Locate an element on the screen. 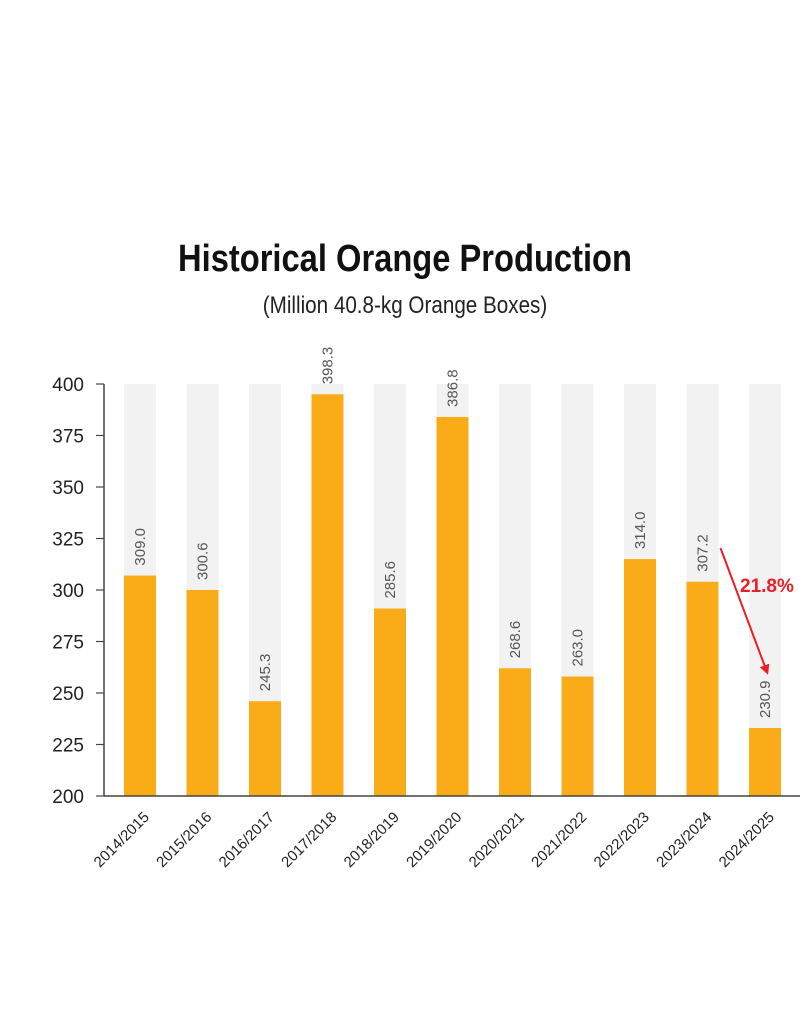 The height and width of the screenshot is (1013, 810). x-tick-label: 2021/2022 is located at coordinates (559, 840).